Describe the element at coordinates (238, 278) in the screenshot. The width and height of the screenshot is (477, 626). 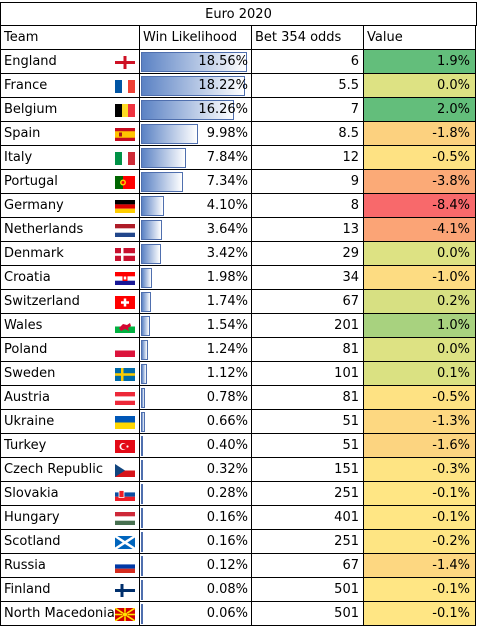
I see `table-row: Croatia 1.98% 34 -1.0%` at that location.